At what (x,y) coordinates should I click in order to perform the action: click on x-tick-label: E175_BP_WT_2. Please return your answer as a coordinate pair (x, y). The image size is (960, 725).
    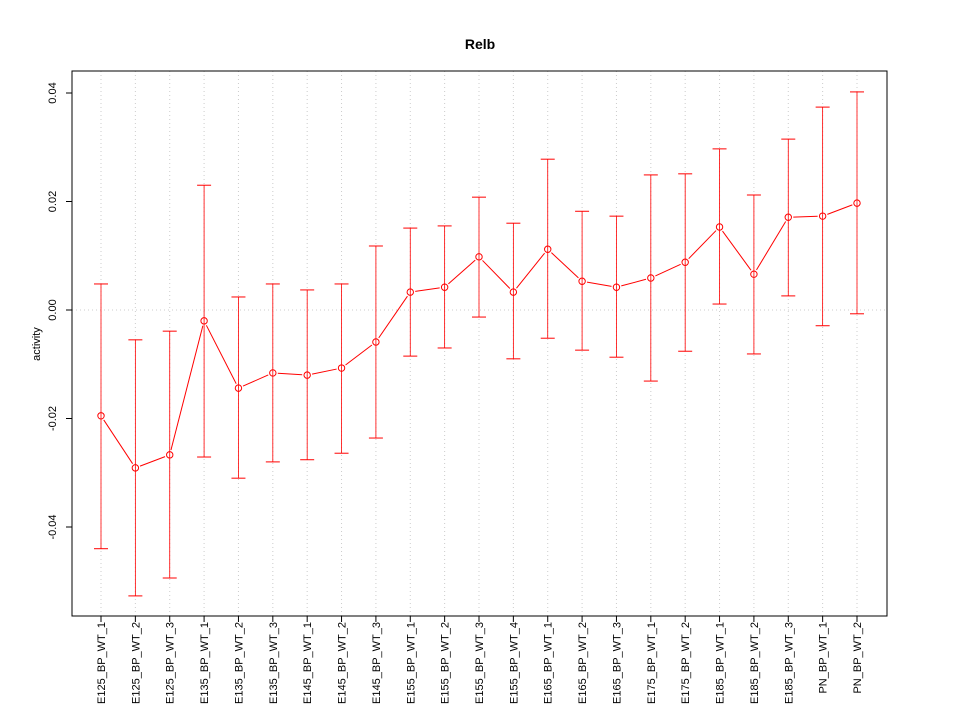
    Looking at the image, I should click on (686, 663).